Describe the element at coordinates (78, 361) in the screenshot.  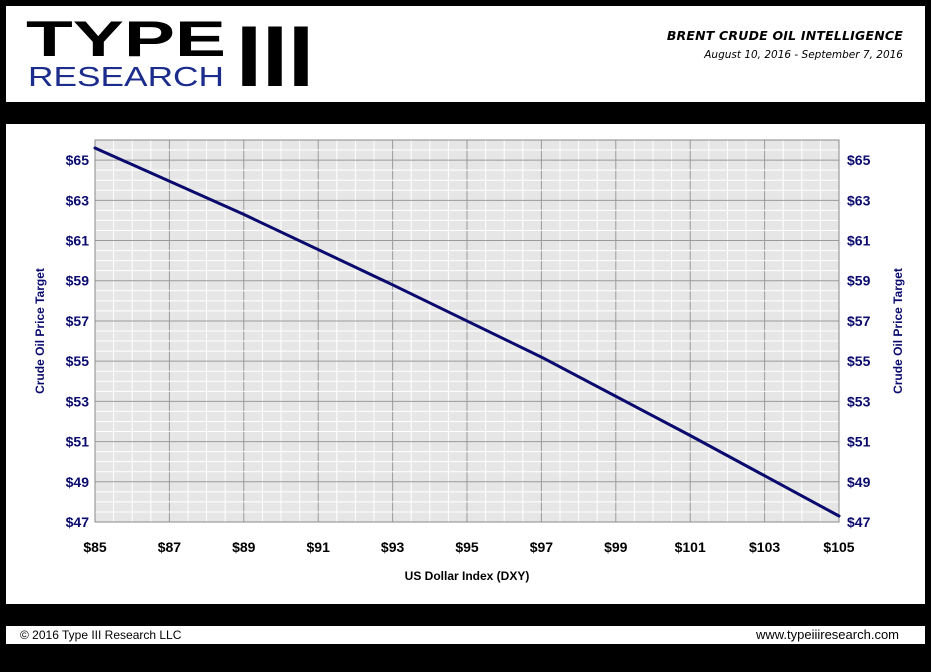
I see `y-tick-label-left: $55` at that location.